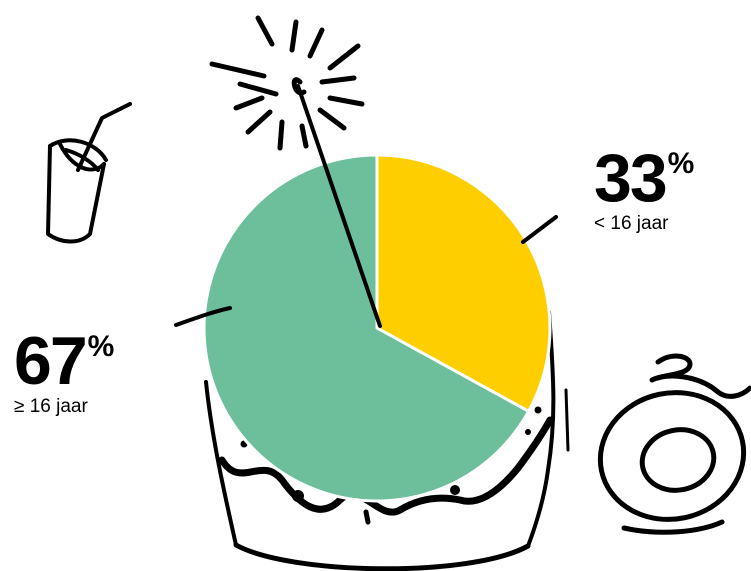 Image resolution: width=751 pixels, height=571 pixels. Describe the element at coordinates (203, 316) in the screenshot. I see `pointer-line-over` at that location.